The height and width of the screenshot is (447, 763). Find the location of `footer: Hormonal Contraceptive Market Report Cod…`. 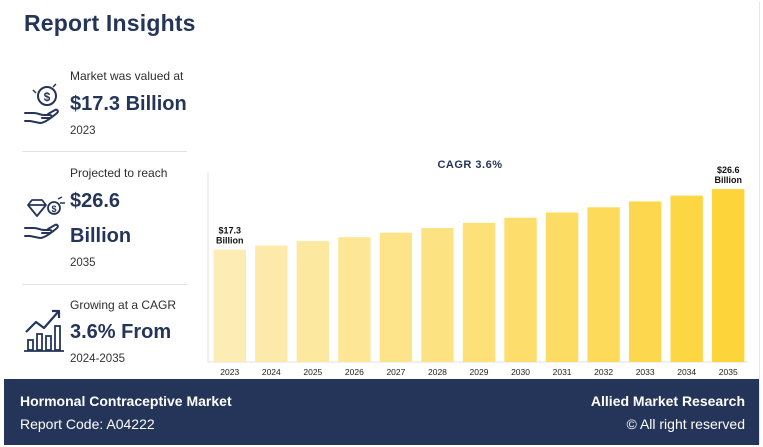

footer: Hormonal Contraceptive Market Report Cod… is located at coordinates (381, 412).